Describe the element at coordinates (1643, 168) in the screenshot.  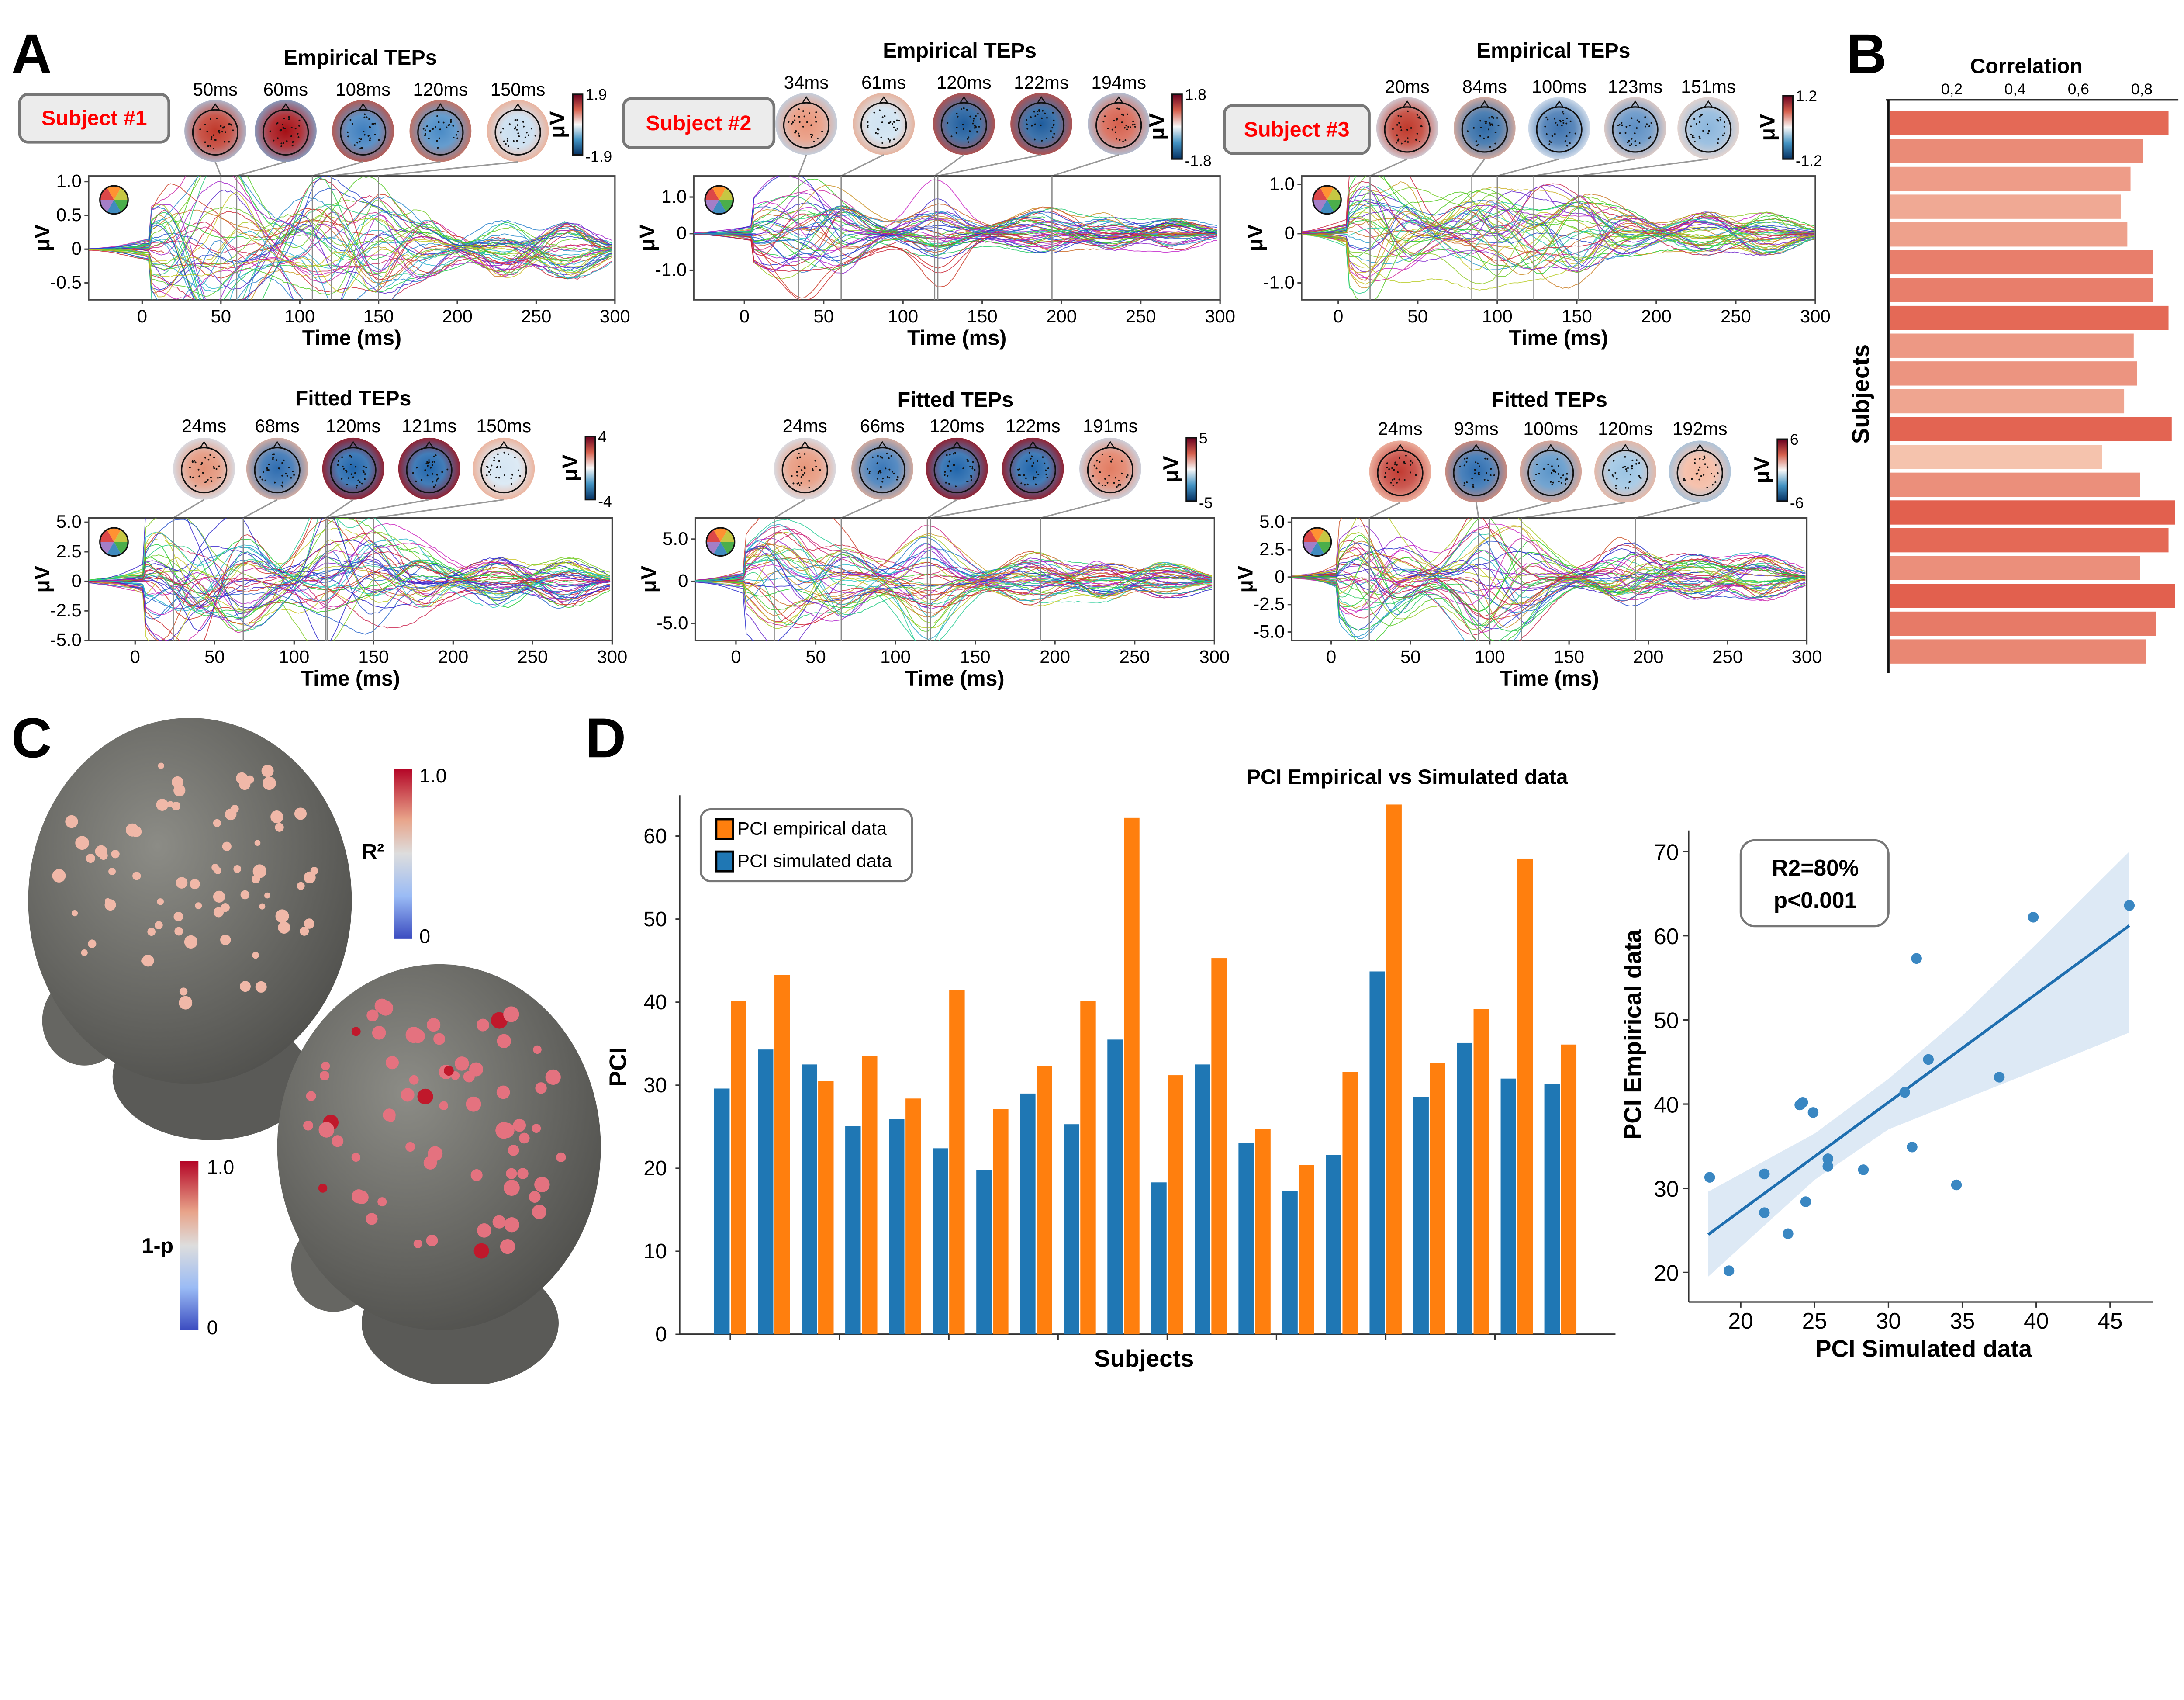
I see `topomap-connector` at that location.